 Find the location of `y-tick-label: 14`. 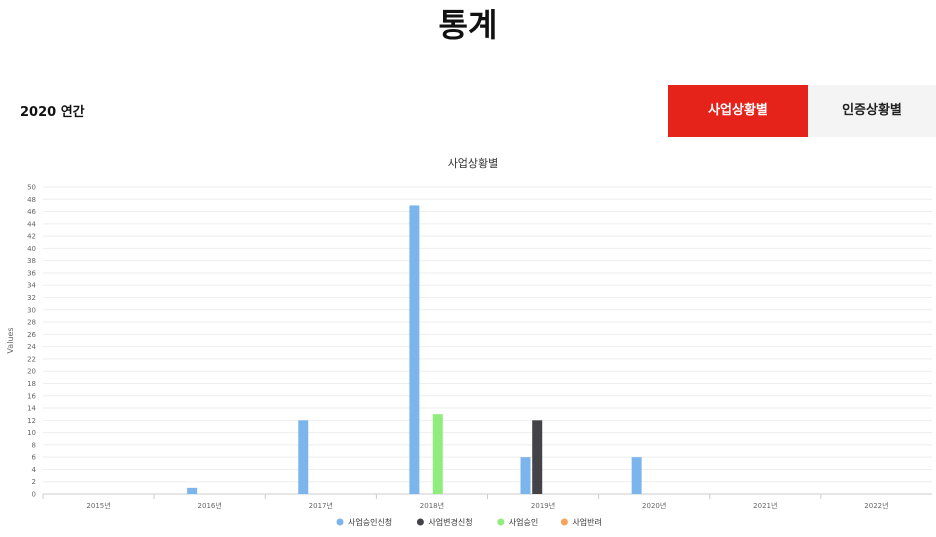

y-tick-label: 14 is located at coordinates (31, 409).